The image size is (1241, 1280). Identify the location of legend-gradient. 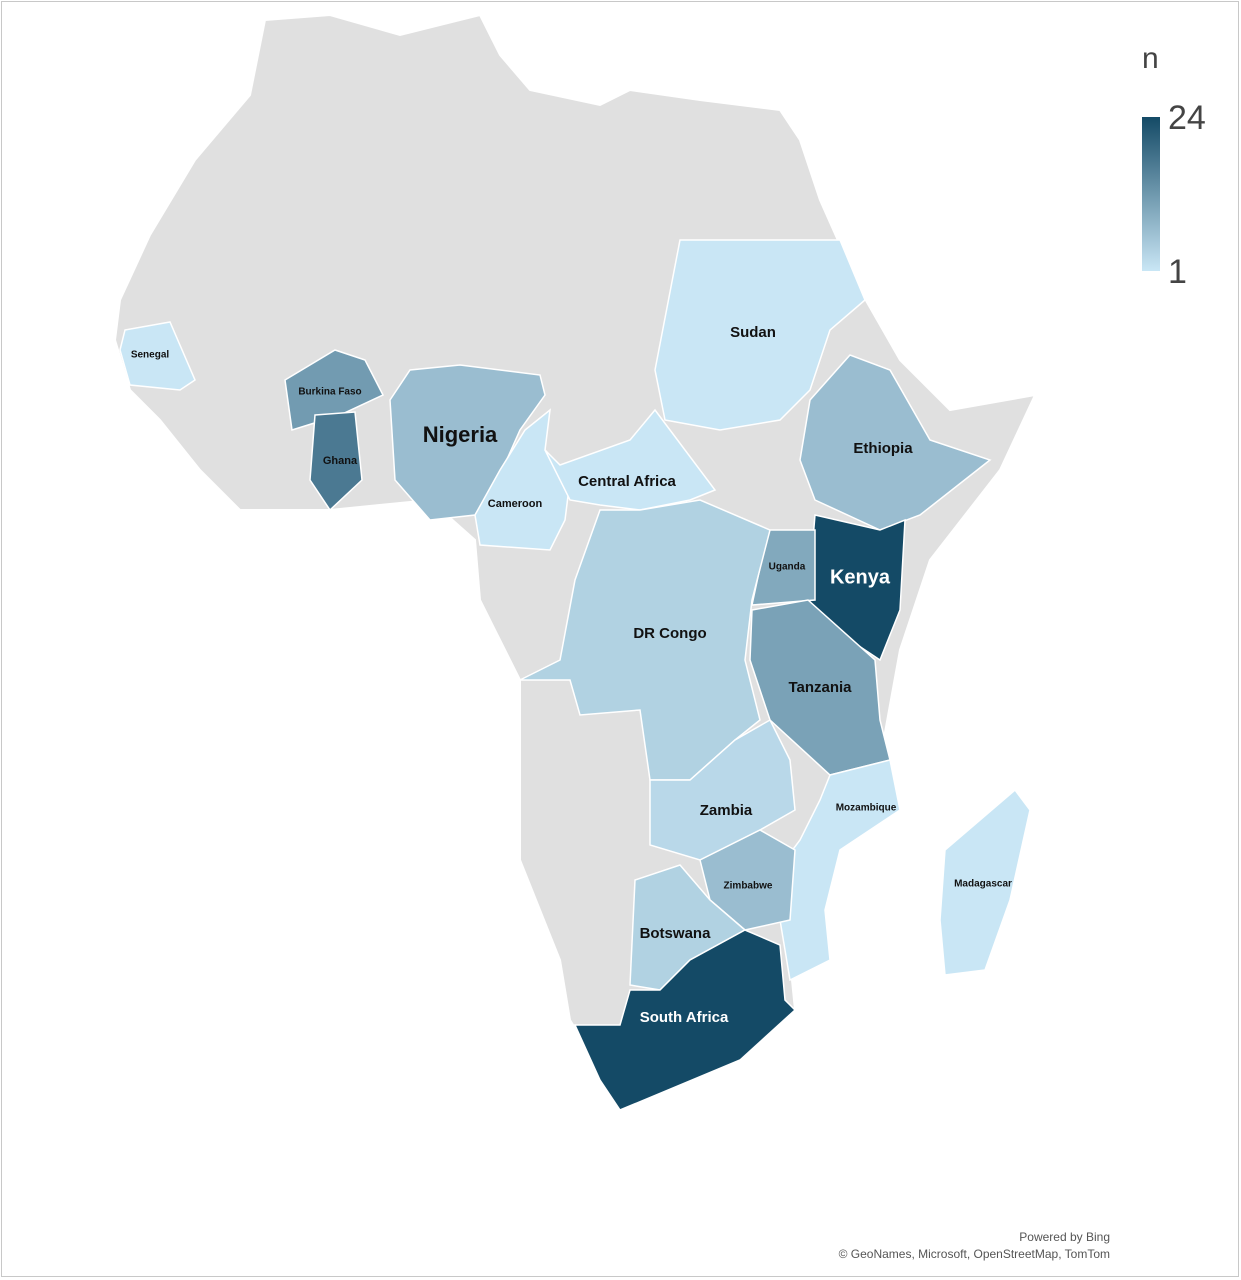
(1151, 194).